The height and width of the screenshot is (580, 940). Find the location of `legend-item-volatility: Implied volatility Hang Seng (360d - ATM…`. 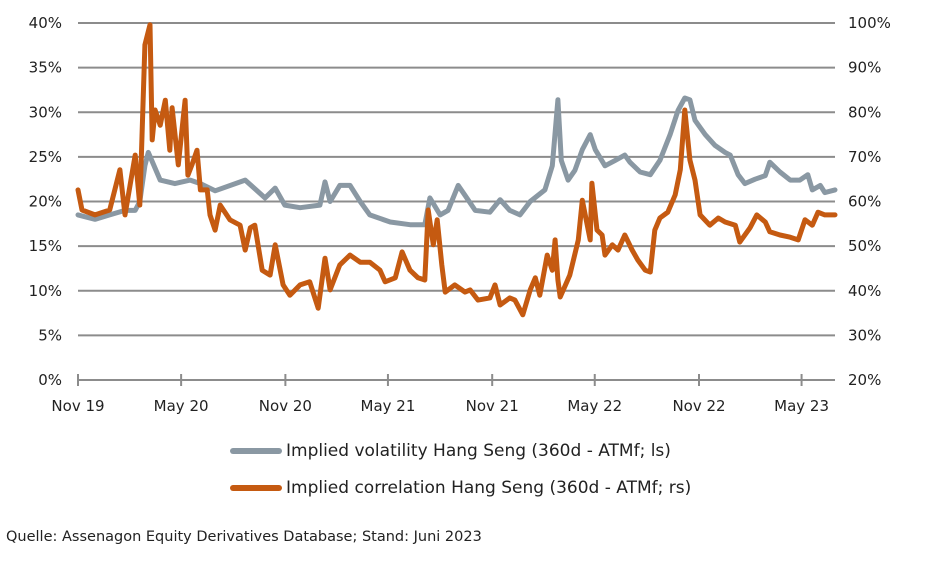

legend-item-volatility: Implied volatility Hang Seng (360d - ATM… is located at coordinates (450, 451).